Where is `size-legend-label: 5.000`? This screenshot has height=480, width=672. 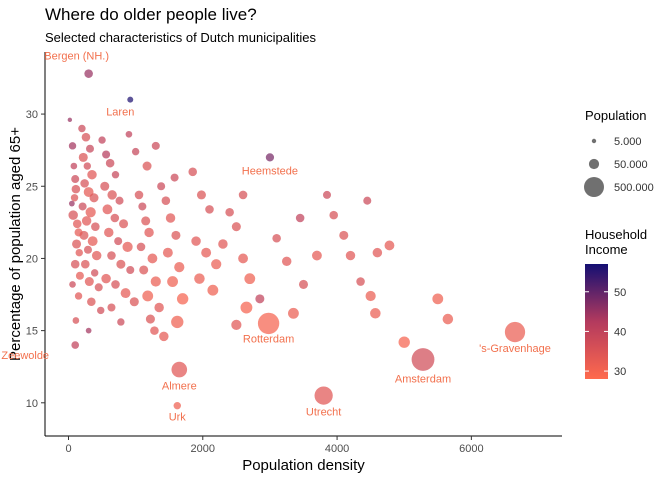
size-legend-label: 5.000 is located at coordinates (628, 142).